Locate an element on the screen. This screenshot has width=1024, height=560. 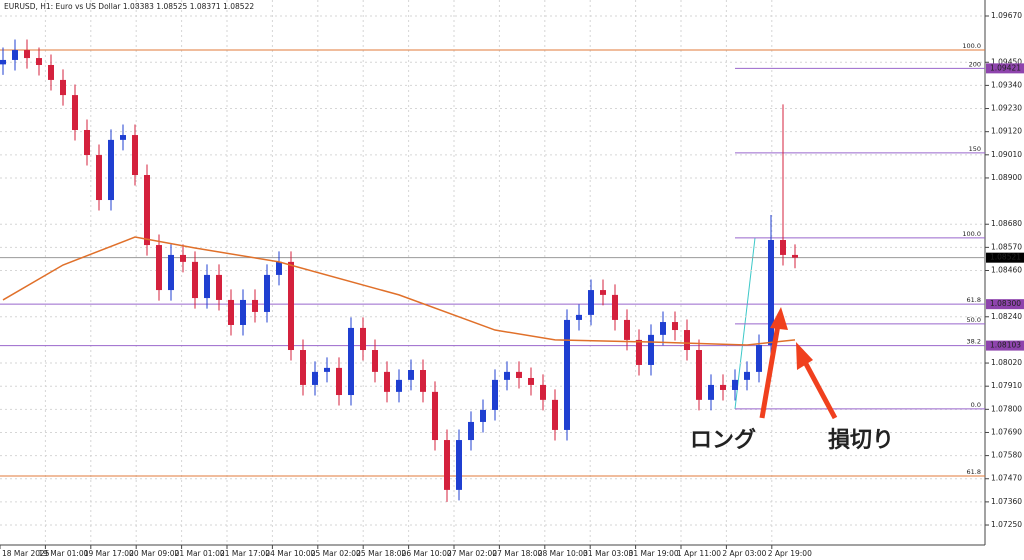
x-tick-label: 1 Apr 11:00 is located at coordinates (699, 553).